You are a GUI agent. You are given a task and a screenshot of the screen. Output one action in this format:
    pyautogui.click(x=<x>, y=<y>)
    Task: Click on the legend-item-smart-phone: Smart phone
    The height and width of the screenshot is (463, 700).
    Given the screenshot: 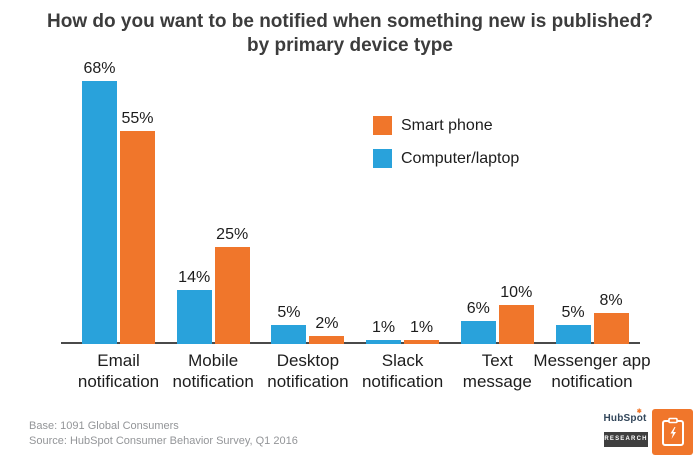 What is the action you would take?
    pyautogui.click(x=446, y=125)
    